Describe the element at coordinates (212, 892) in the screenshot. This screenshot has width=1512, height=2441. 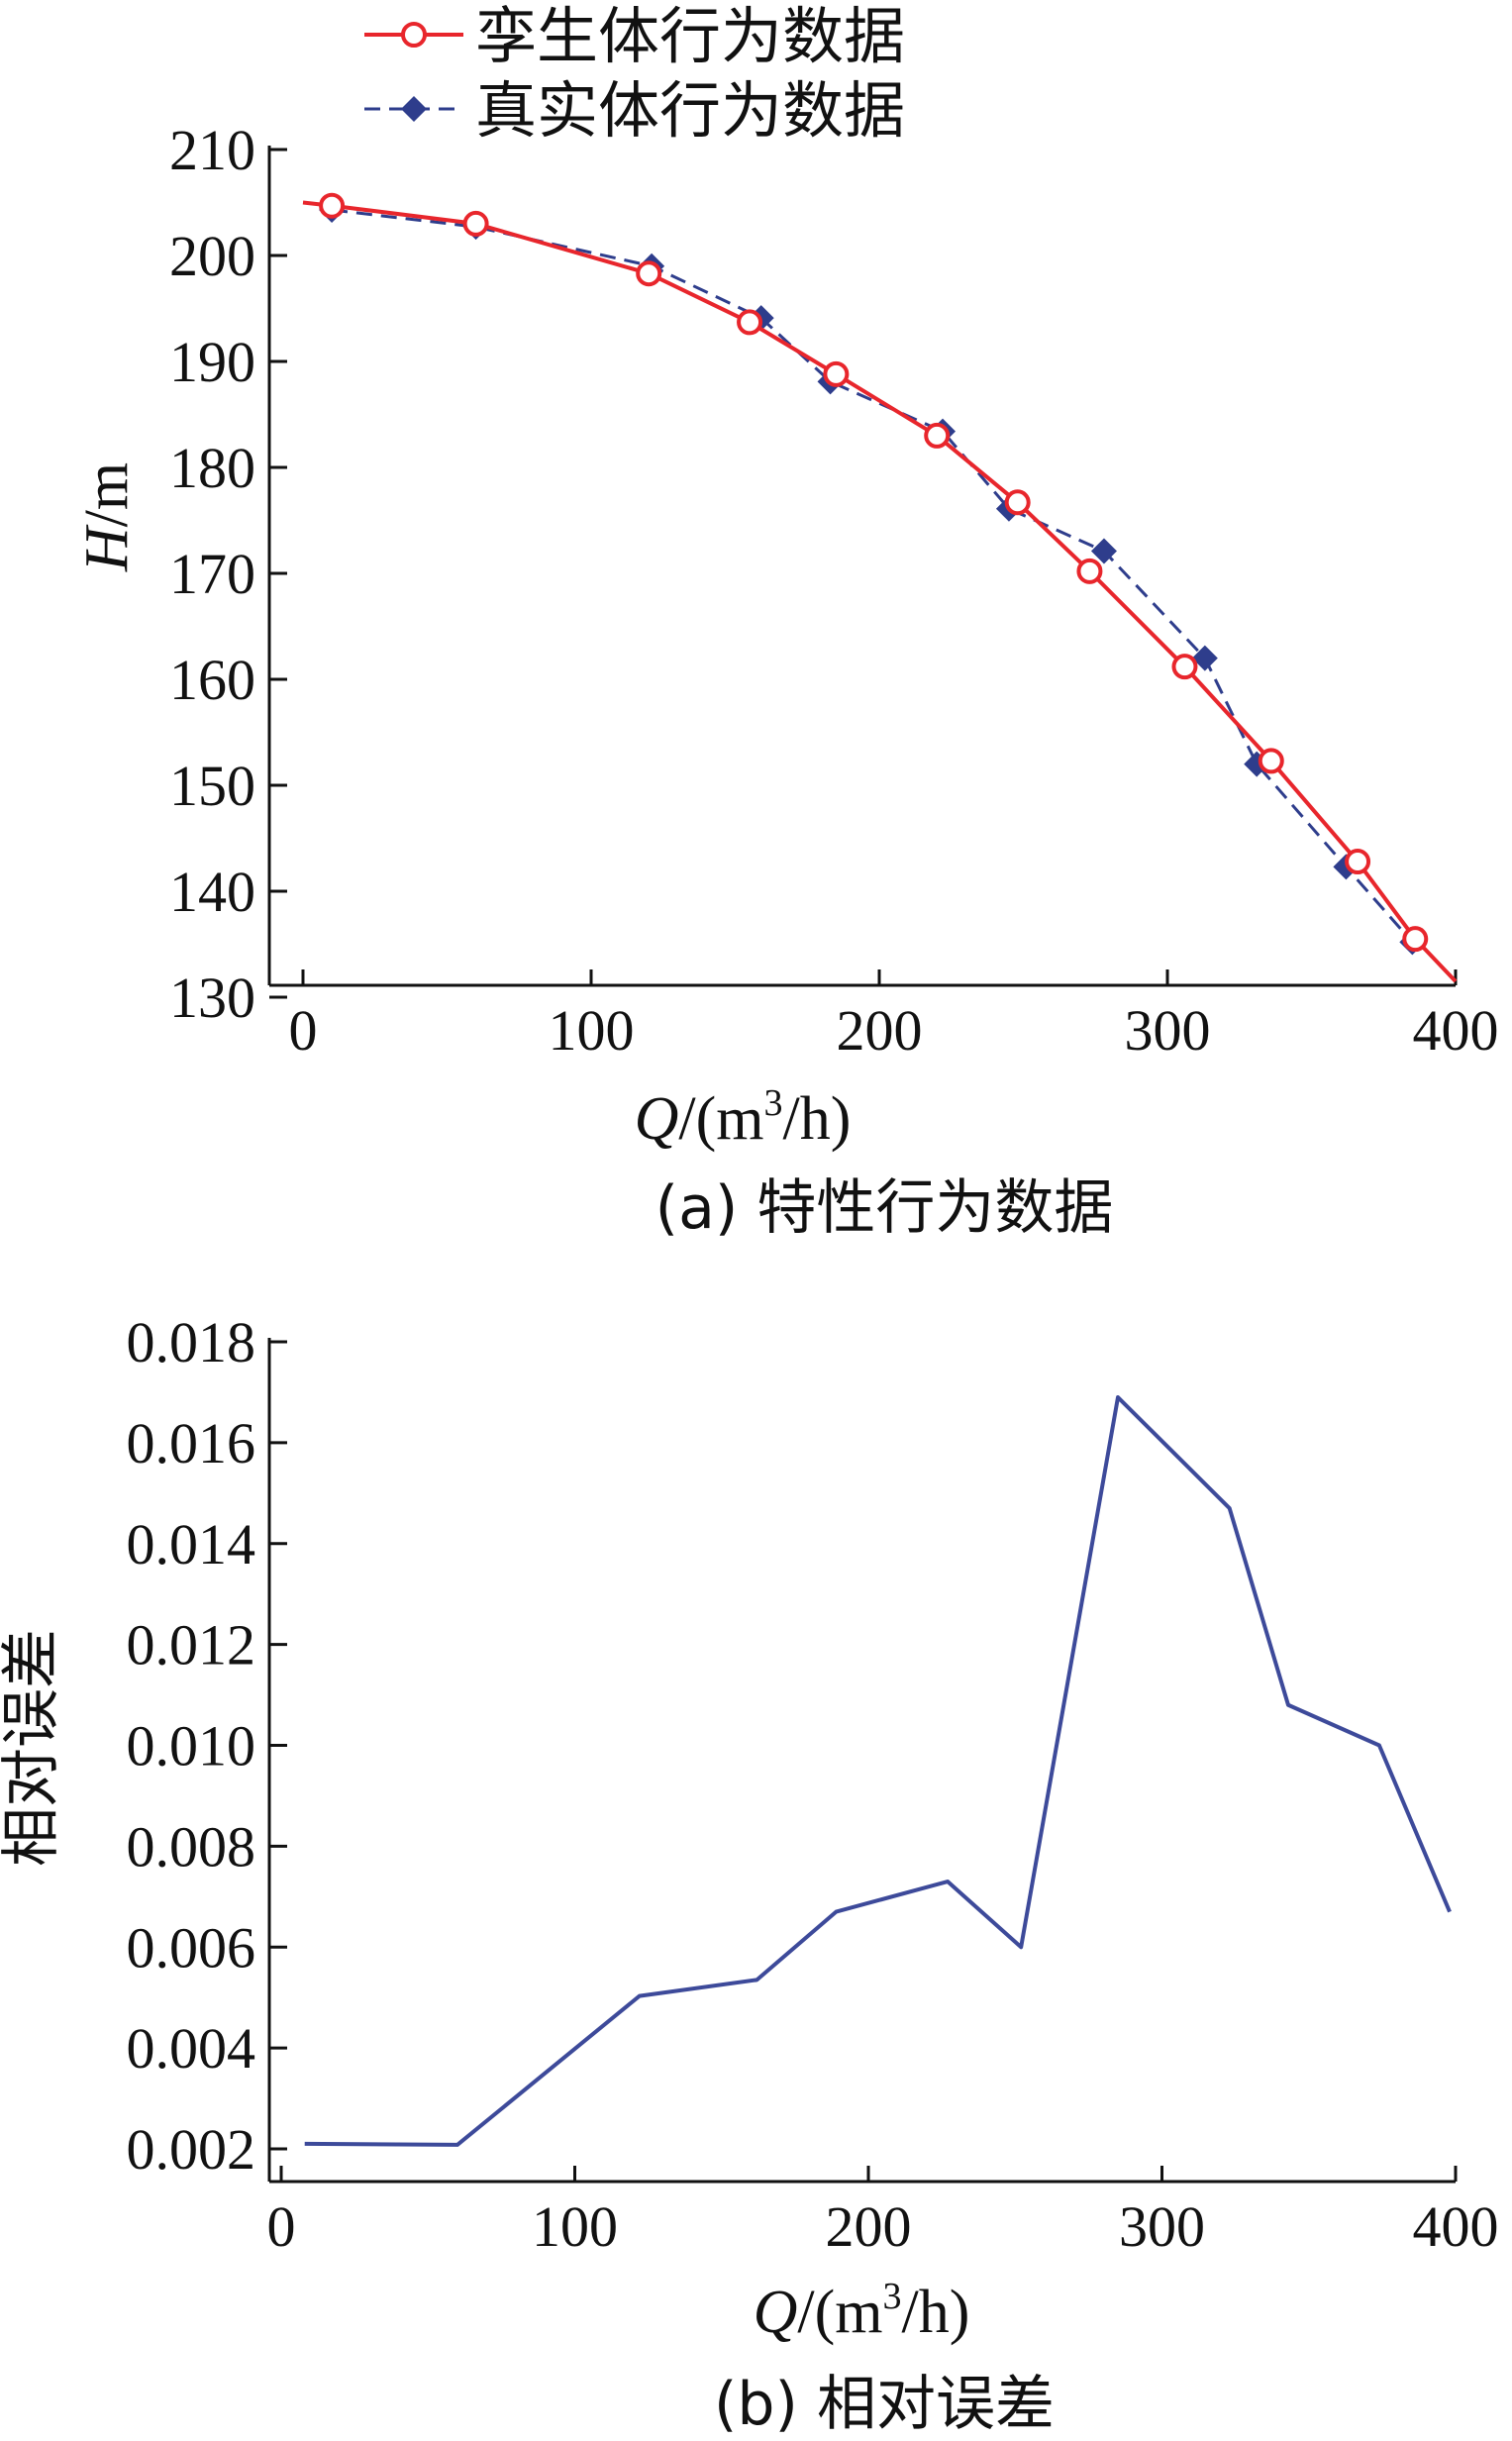
I see `chart-a-y-tick-label: 140` at that location.